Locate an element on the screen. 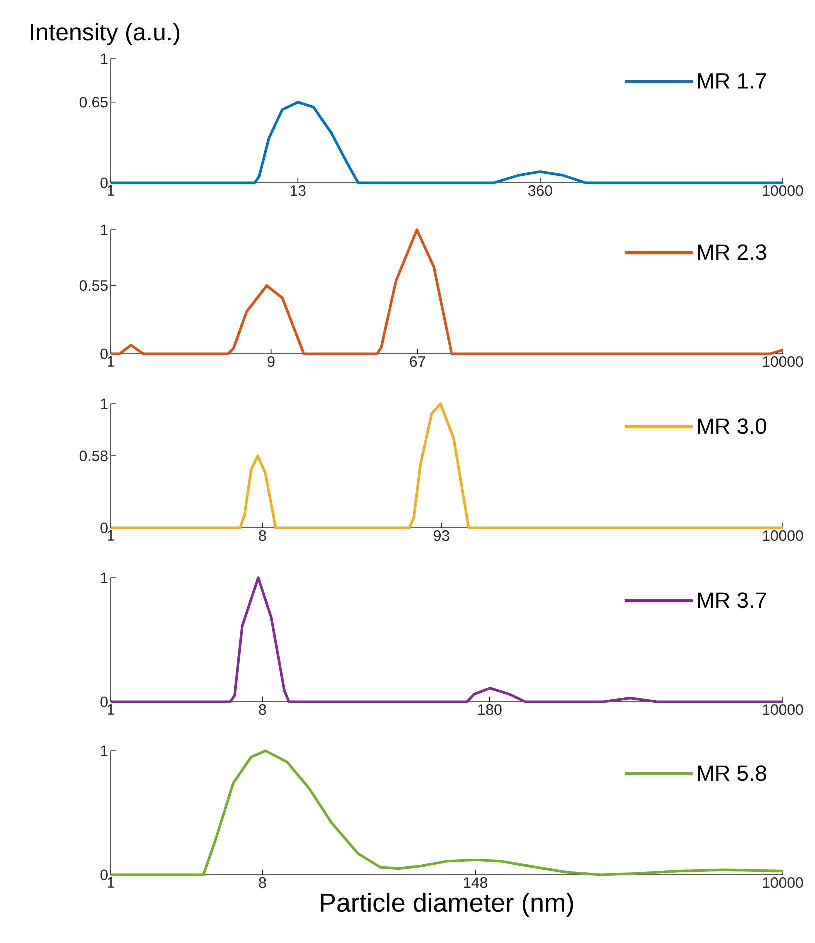  x-tick-label: 148 is located at coordinates (476, 883).